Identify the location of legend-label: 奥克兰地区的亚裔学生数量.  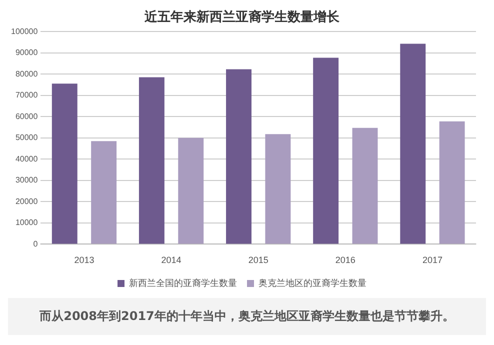
(312, 283).